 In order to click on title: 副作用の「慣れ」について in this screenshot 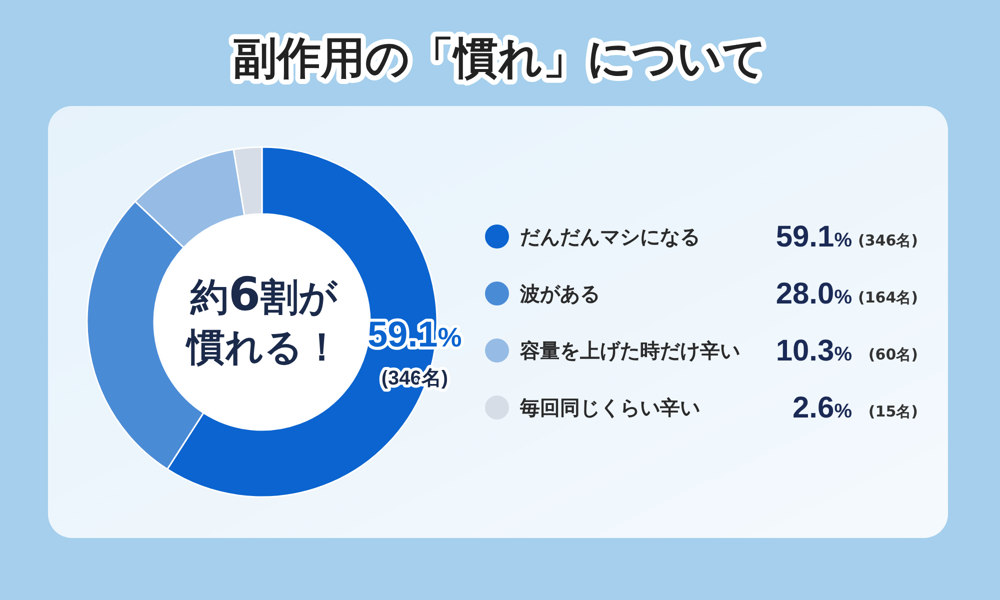, I will do `click(500, 58)`.